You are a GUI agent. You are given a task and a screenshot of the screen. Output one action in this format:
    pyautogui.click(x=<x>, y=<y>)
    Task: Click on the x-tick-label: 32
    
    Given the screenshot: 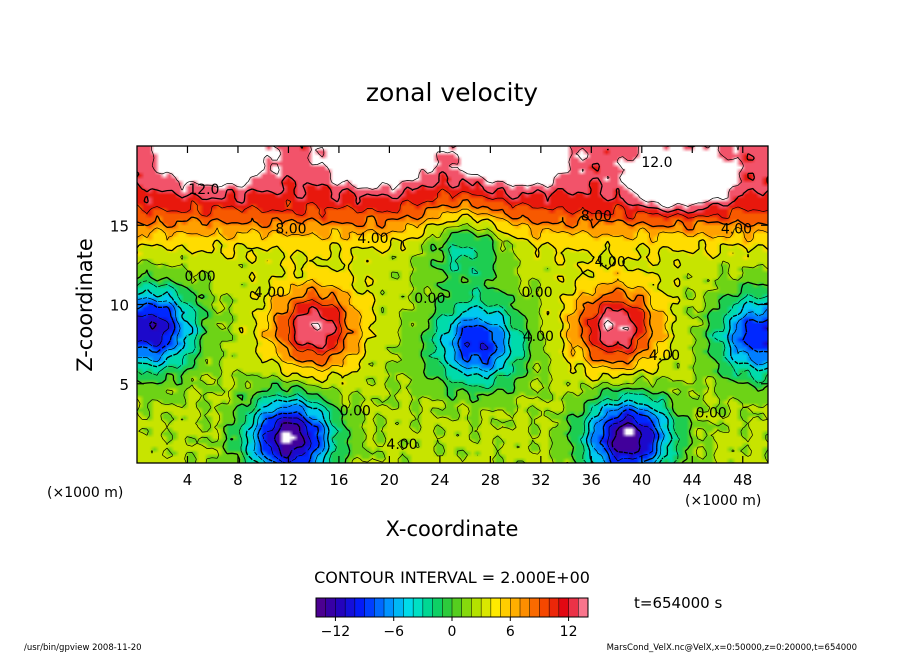 What is the action you would take?
    pyautogui.click(x=540, y=480)
    